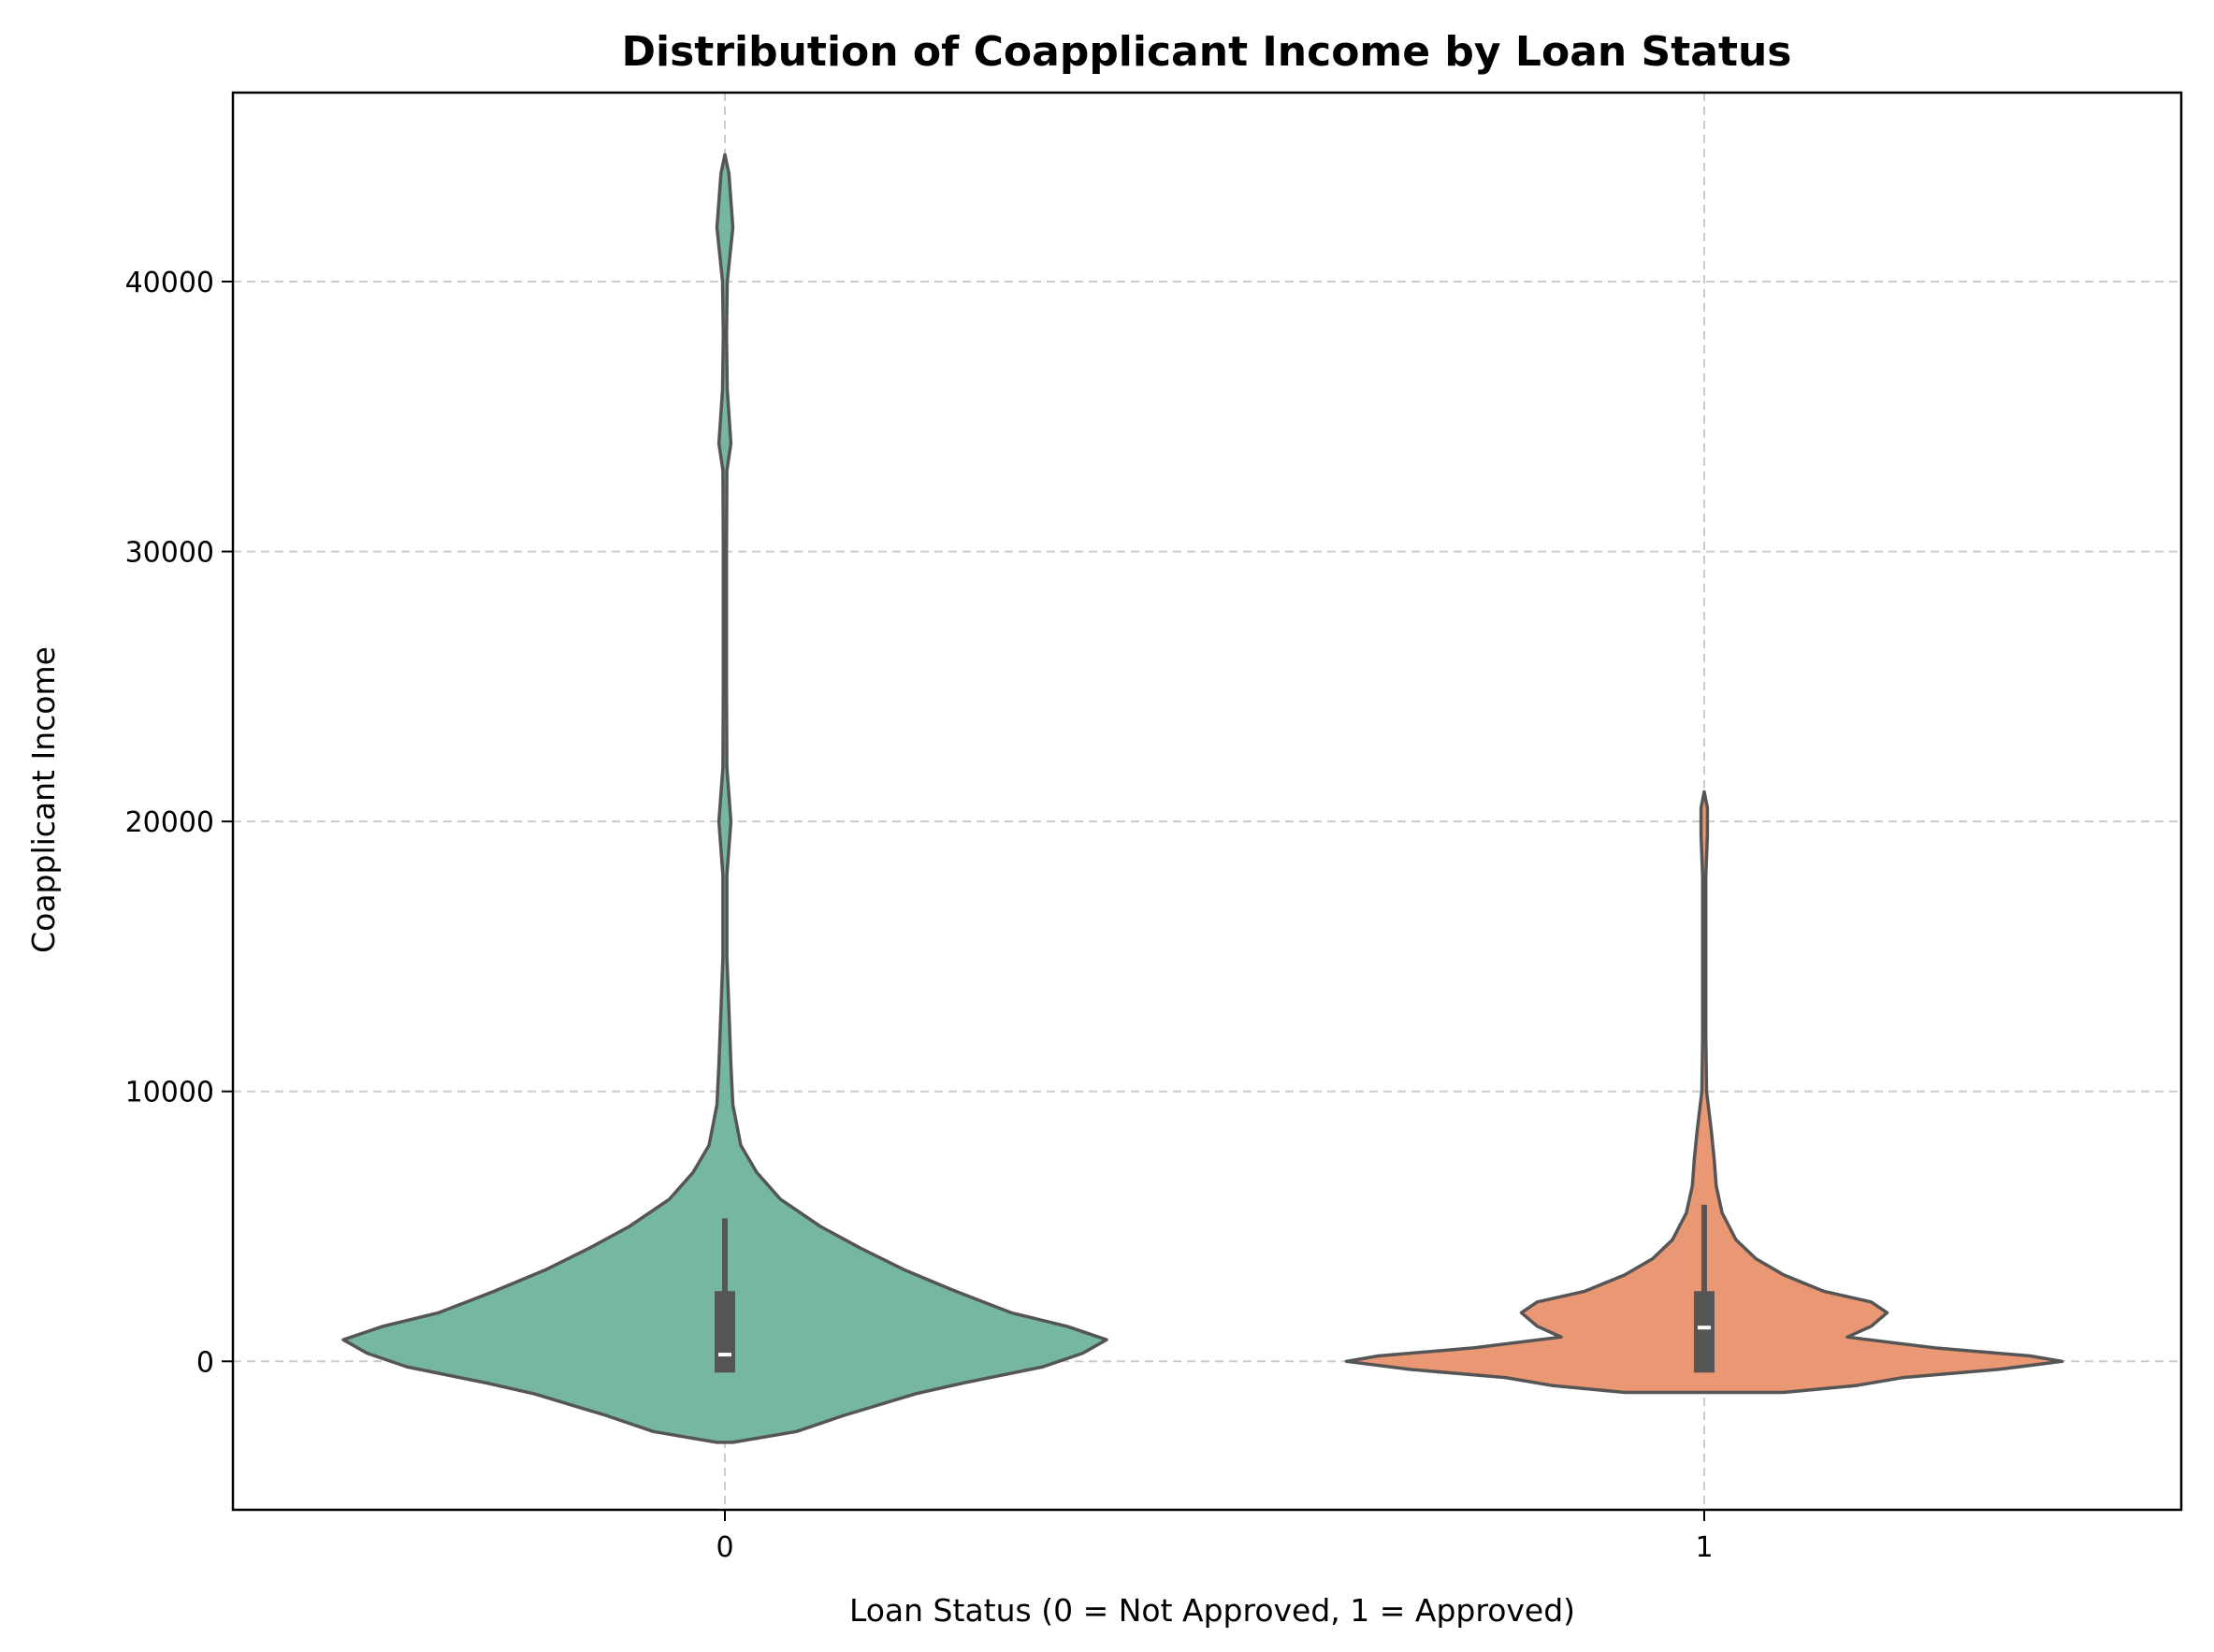 The width and height of the screenshot is (2214, 1652). Describe the element at coordinates (205, 1362) in the screenshot. I see `y-tick-label: 0` at that location.